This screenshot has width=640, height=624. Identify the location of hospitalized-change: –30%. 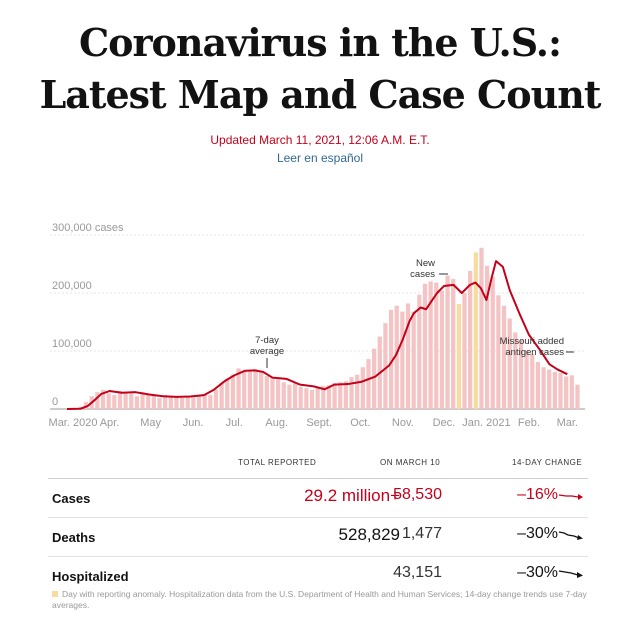
(537, 572).